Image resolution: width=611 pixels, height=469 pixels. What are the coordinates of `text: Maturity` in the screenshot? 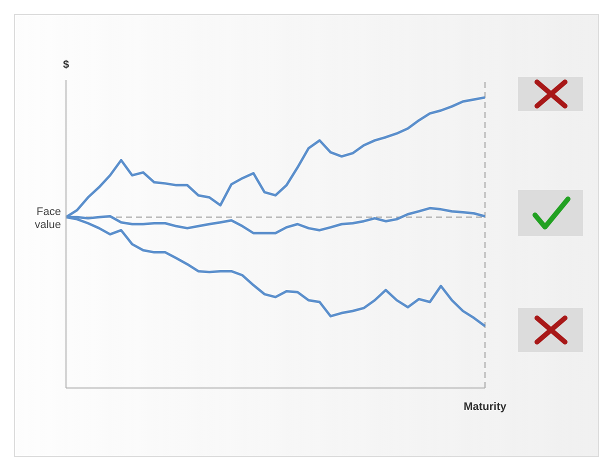 It's located at (485, 407).